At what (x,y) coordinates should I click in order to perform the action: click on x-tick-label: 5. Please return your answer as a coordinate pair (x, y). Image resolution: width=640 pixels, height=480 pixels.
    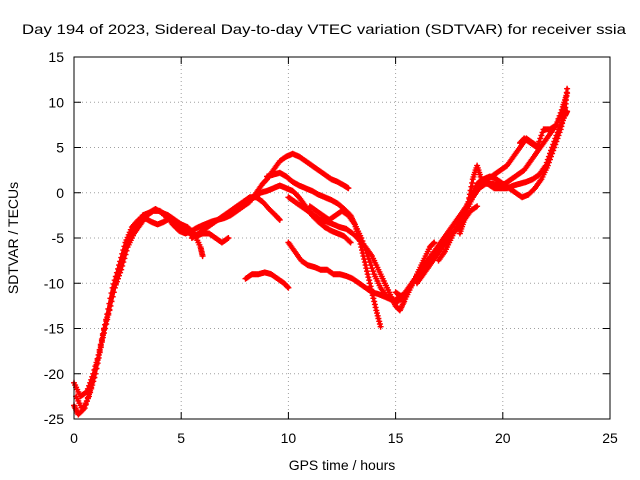
    Looking at the image, I should click on (181, 438).